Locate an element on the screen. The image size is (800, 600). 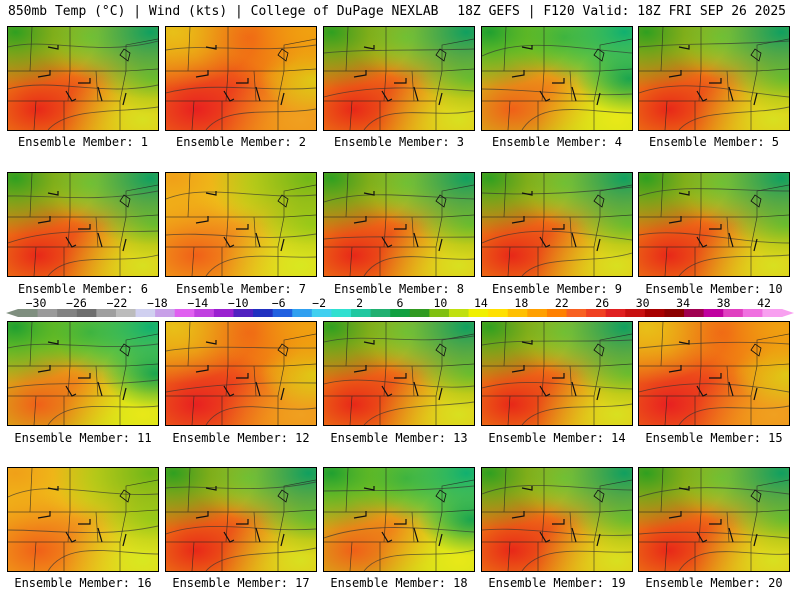
colorbar-tick-label: 30 is located at coordinates (642, 303).